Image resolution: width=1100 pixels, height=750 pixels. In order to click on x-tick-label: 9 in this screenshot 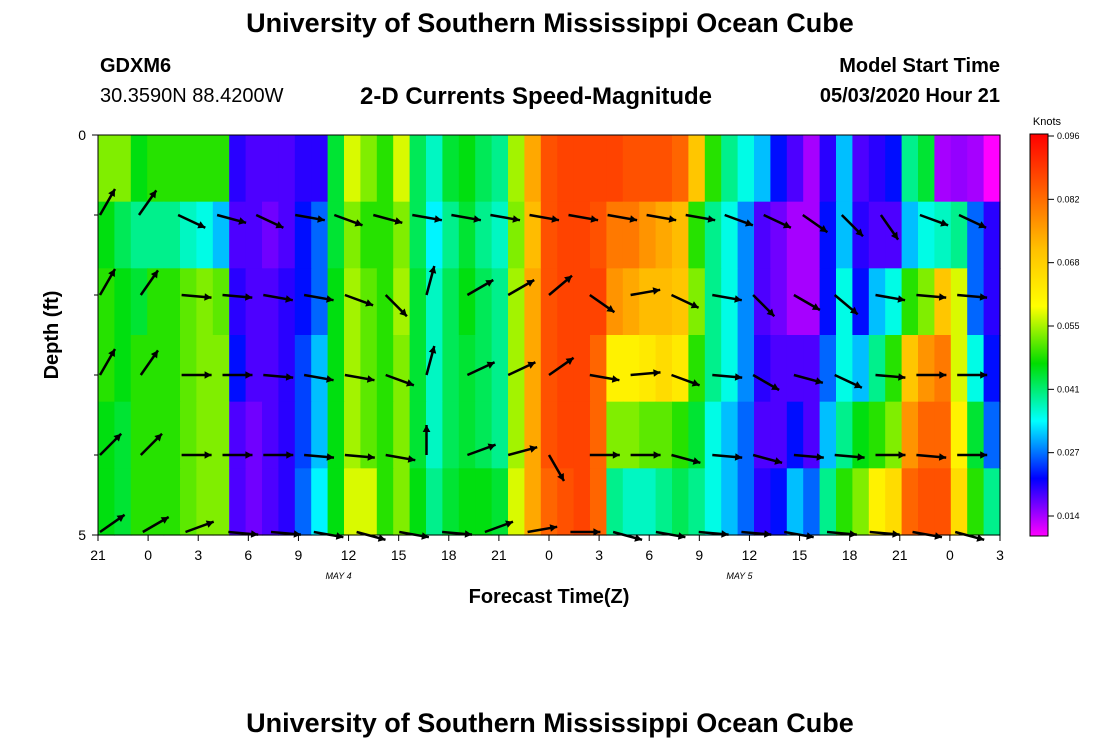, I will do `click(299, 555)`.